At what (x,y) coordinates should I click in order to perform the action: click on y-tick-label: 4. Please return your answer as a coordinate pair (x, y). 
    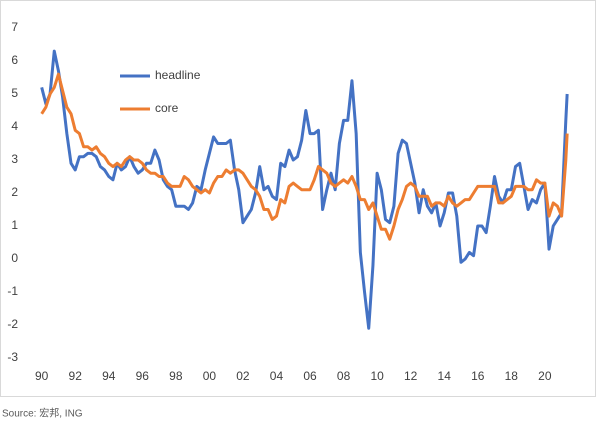
    Looking at the image, I should click on (14, 126).